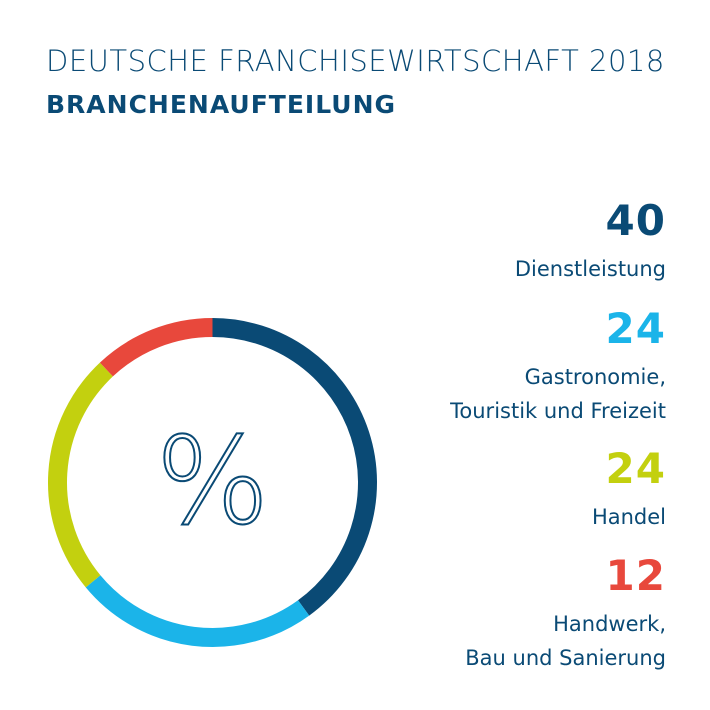  I want to click on legend-label: Handwerk, Bau und Sanierung, so click(565, 641).